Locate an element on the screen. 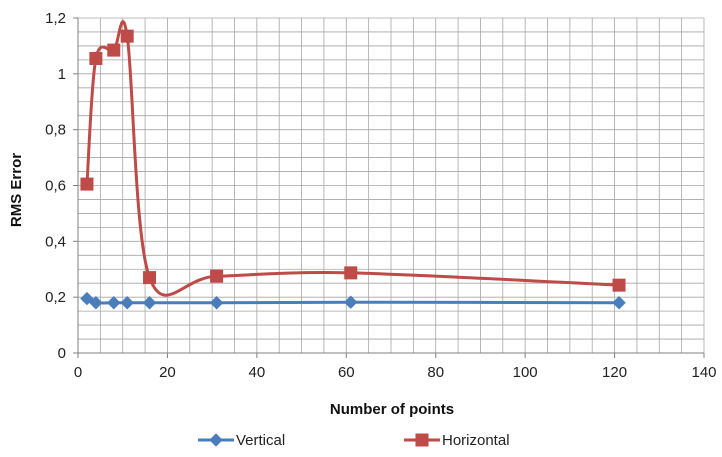 This screenshot has height=457, width=722. y-tick-label: 0,8 is located at coordinates (55, 130).